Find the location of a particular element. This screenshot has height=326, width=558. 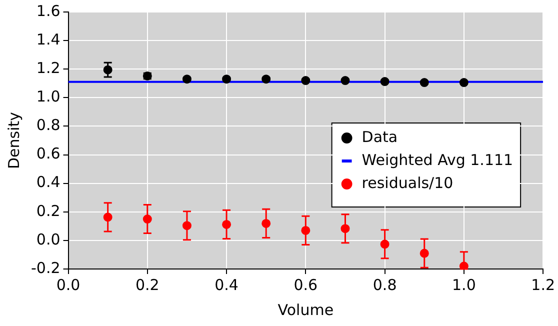

y-tick-label: 0.6 is located at coordinates (48, 153).